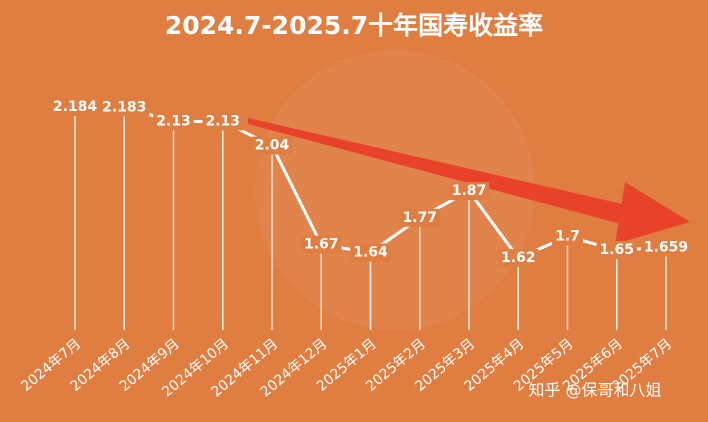 The width and height of the screenshot is (708, 422). I want to click on data-label: 2.04, so click(272, 146).